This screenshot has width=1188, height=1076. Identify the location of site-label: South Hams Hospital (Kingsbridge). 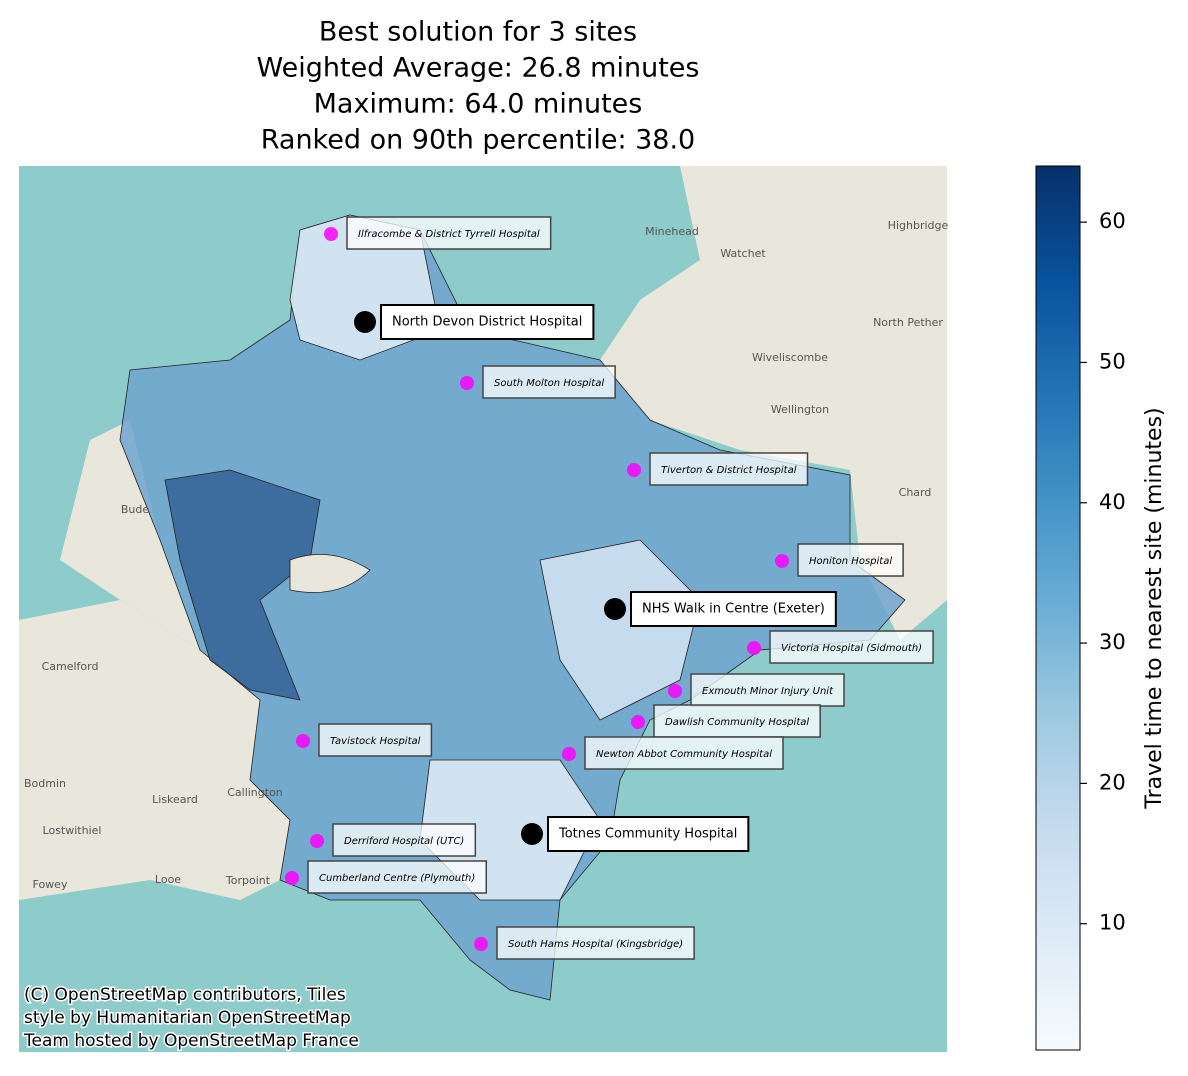
(595, 944).